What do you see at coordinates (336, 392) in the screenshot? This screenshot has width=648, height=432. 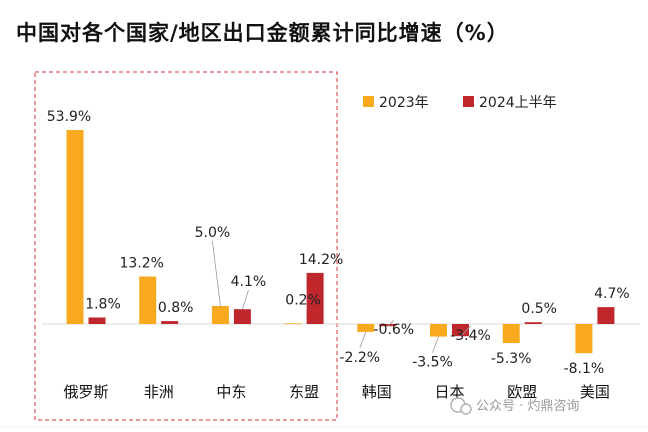 I see `categories-group: 俄罗斯 非洲 中东 东盟 韩国 日本 欧盟 美国` at bounding box center [336, 392].